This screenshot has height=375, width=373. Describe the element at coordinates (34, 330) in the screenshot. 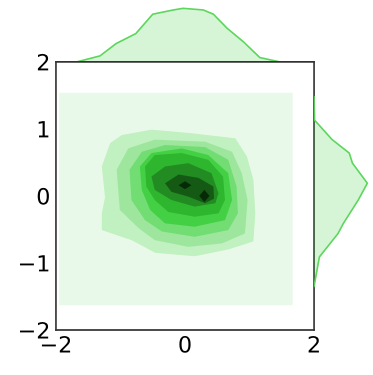

I see `y-tick-label: −2` at that location.